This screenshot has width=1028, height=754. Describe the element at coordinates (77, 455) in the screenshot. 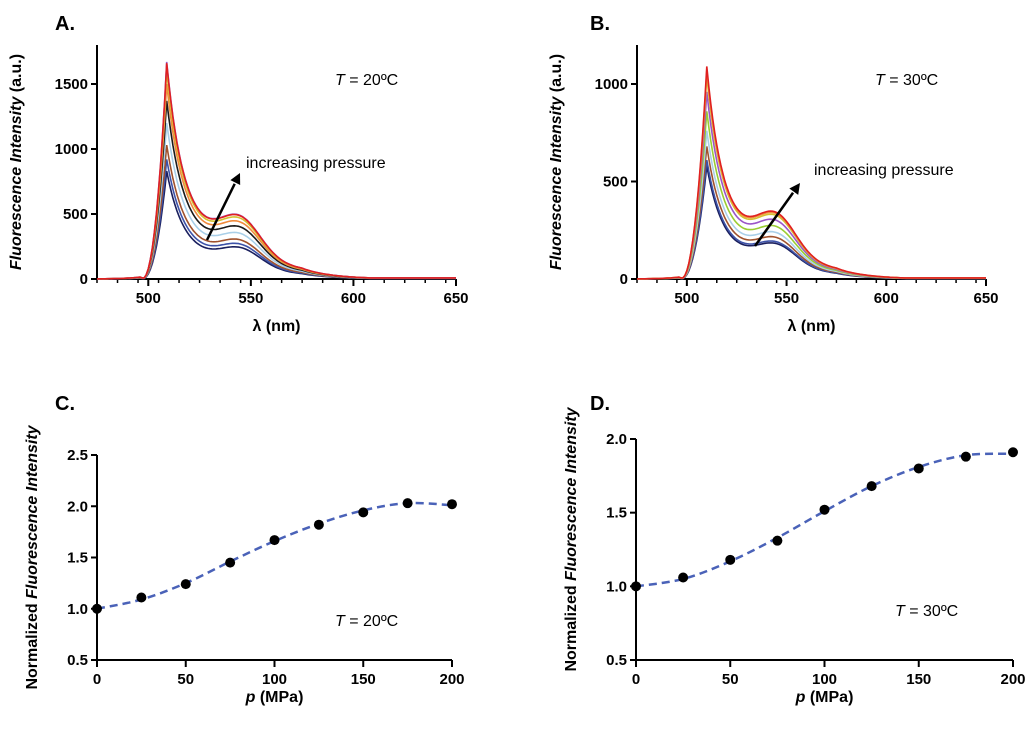

I see `y-tick-label: 2.5` at that location.